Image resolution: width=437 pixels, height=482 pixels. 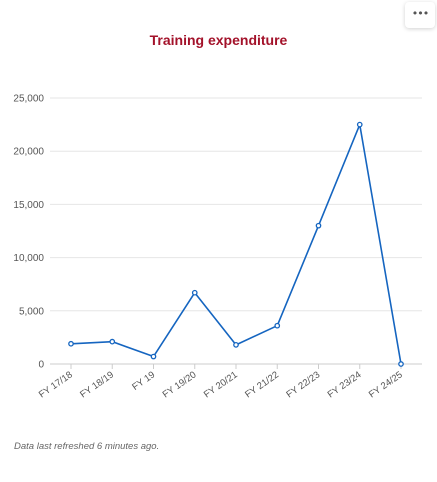 I want to click on x-tick-label: FY 20/21, so click(x=221, y=384).